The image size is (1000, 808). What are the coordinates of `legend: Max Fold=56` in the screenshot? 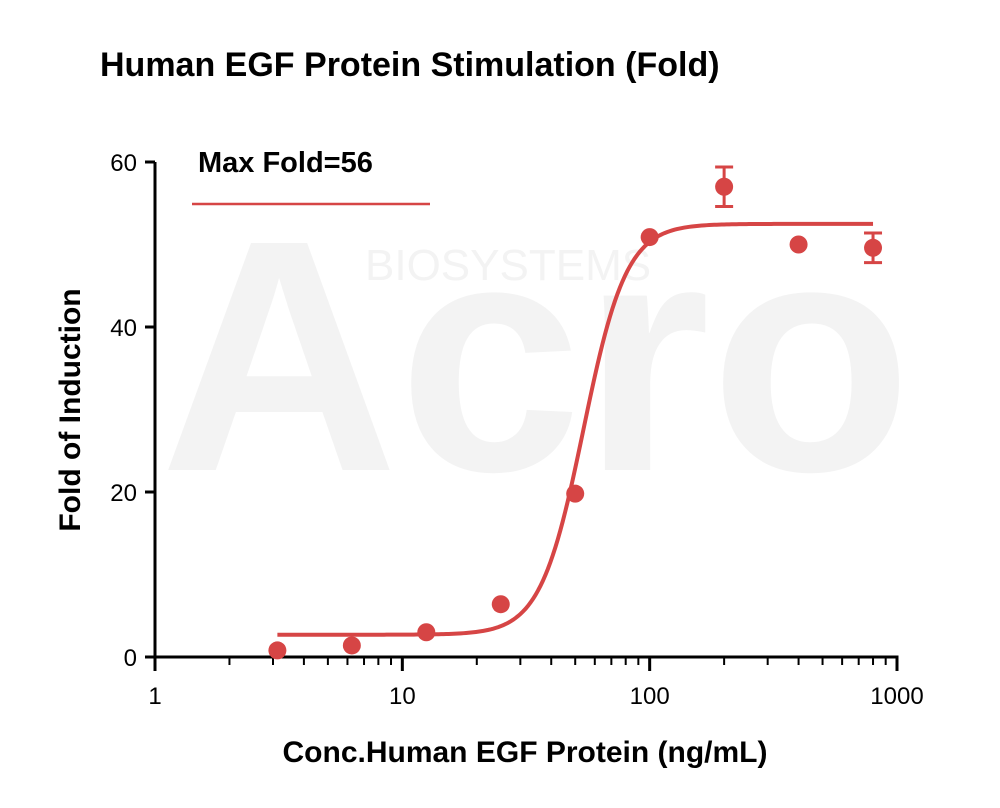 It's located at (311, 176).